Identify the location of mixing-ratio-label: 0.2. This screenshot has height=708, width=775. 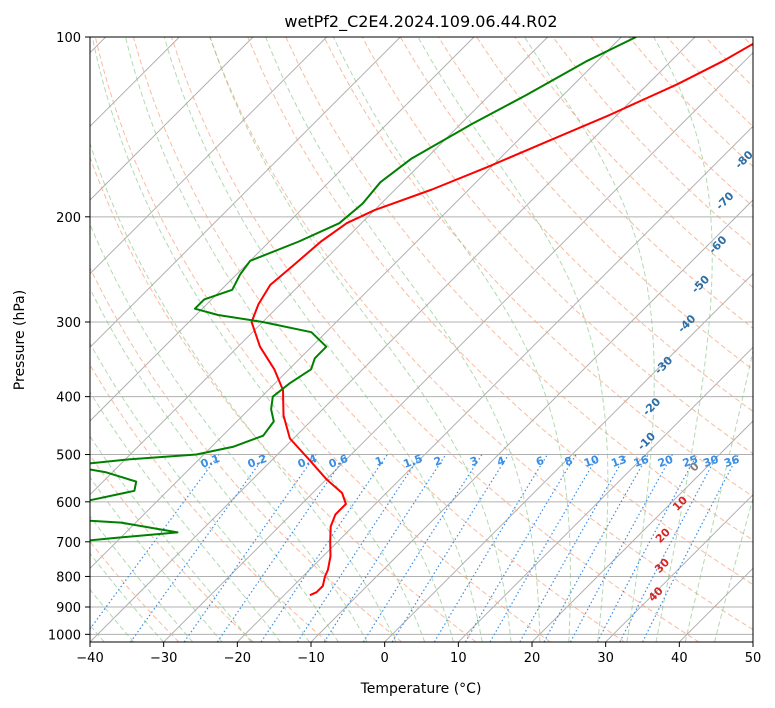
(257, 461).